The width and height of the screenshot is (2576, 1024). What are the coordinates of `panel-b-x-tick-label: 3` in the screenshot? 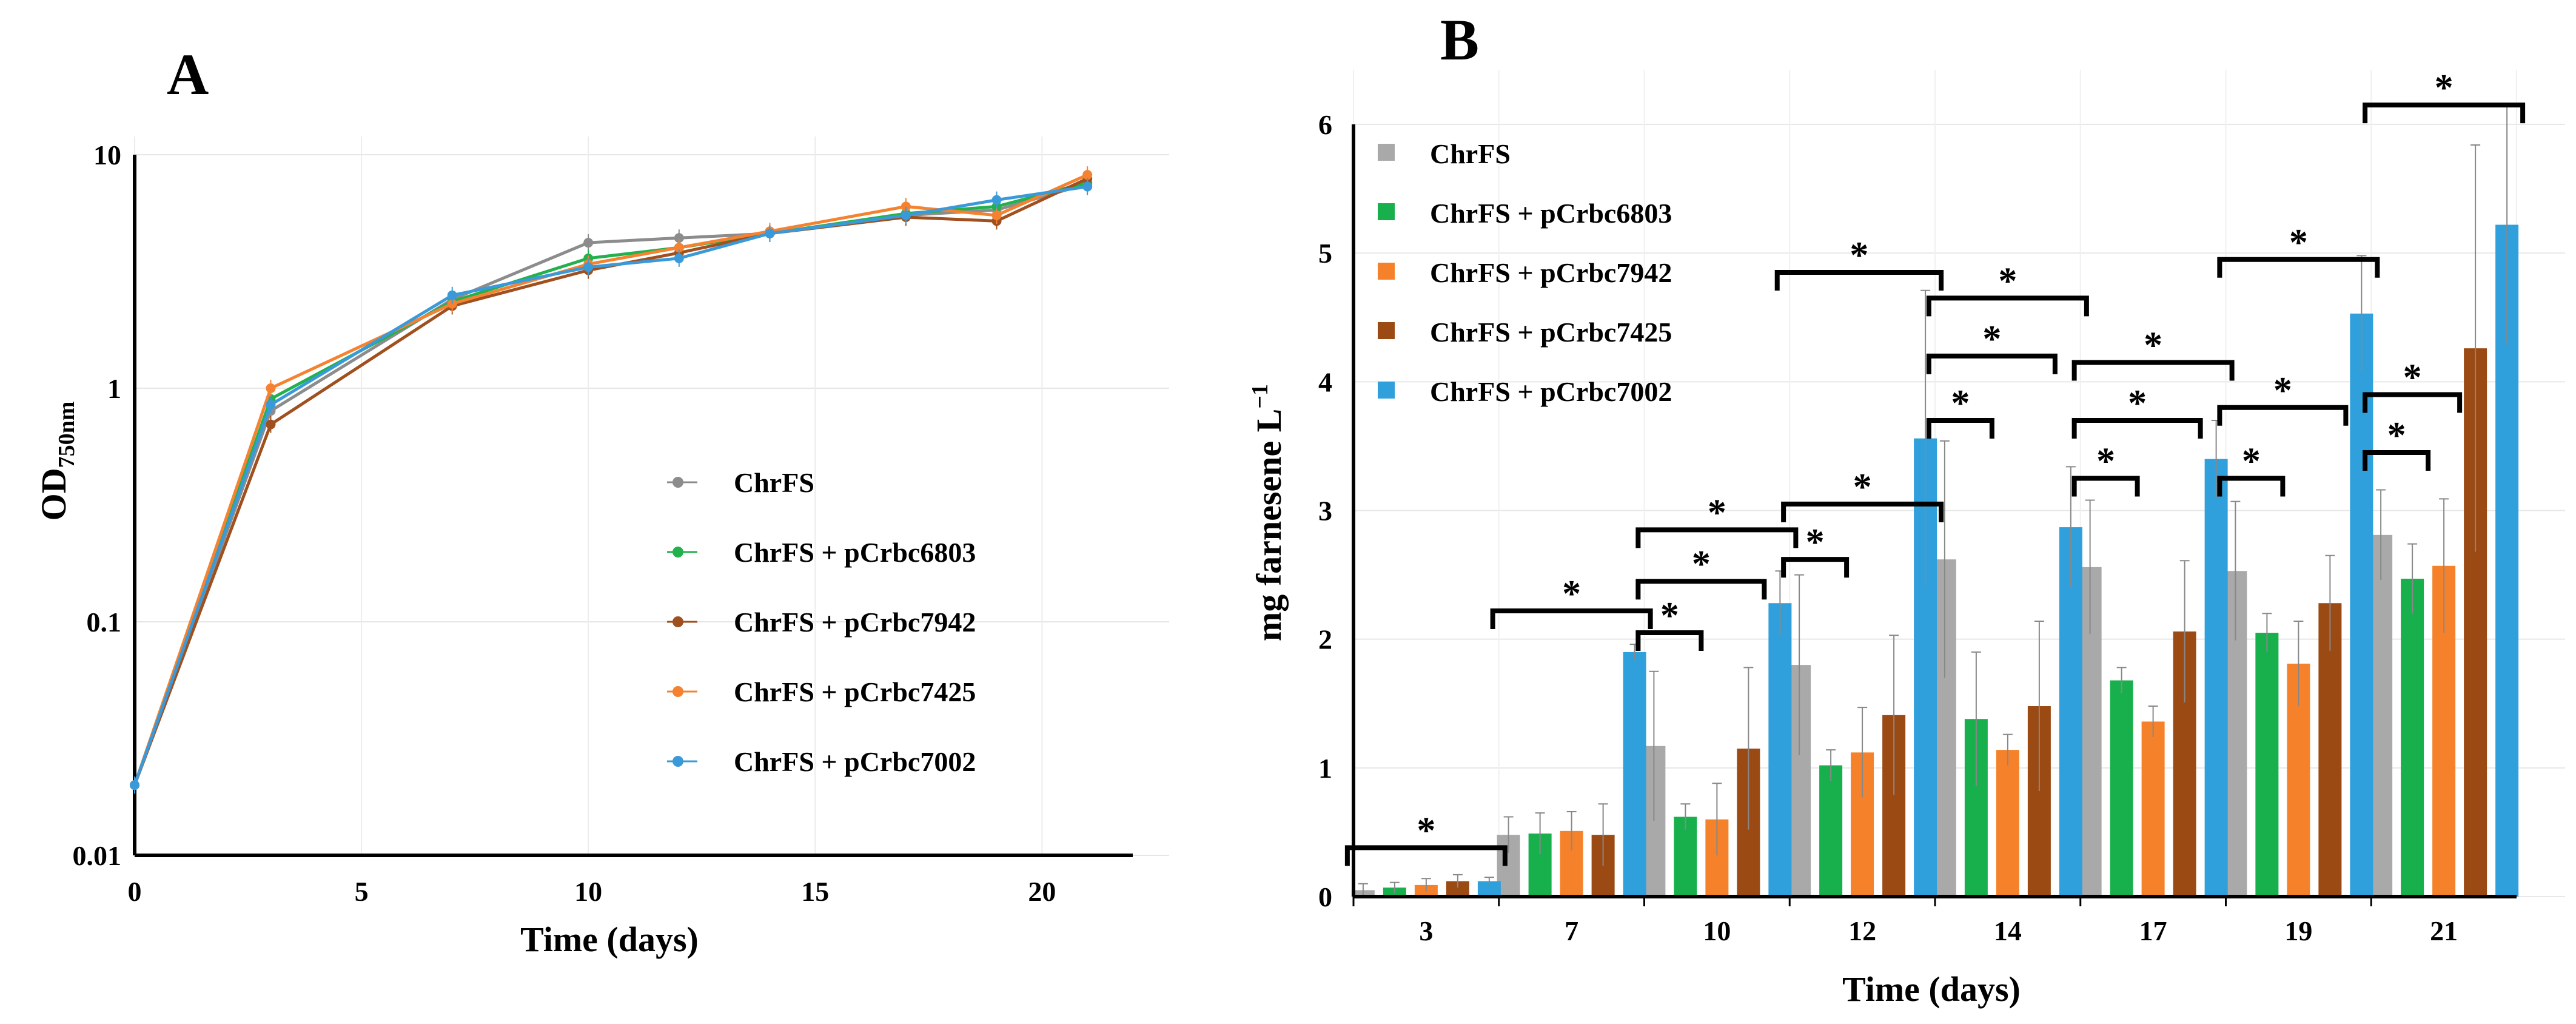 It's located at (1426, 931).